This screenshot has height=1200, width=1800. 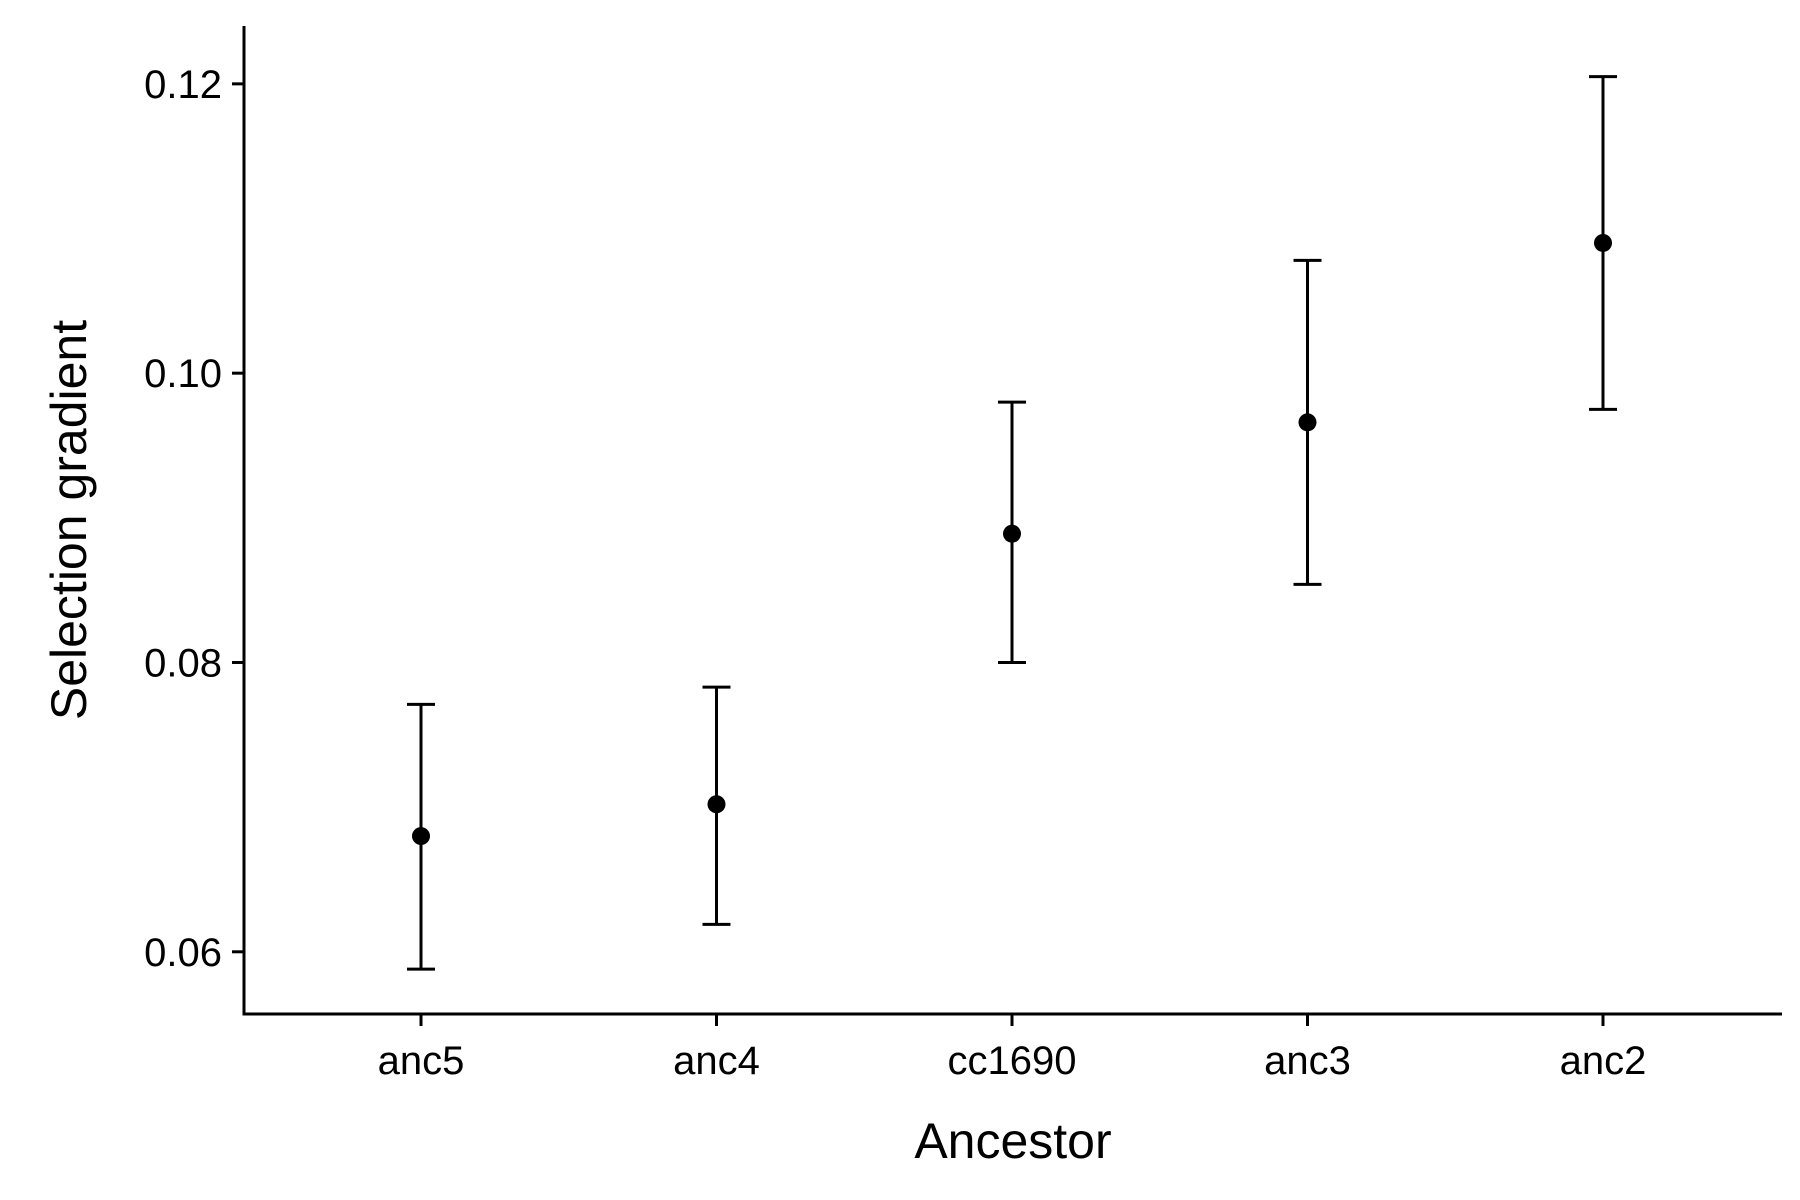 What do you see at coordinates (183, 374) in the screenshot?
I see `y-tick-label: 0.10` at bounding box center [183, 374].